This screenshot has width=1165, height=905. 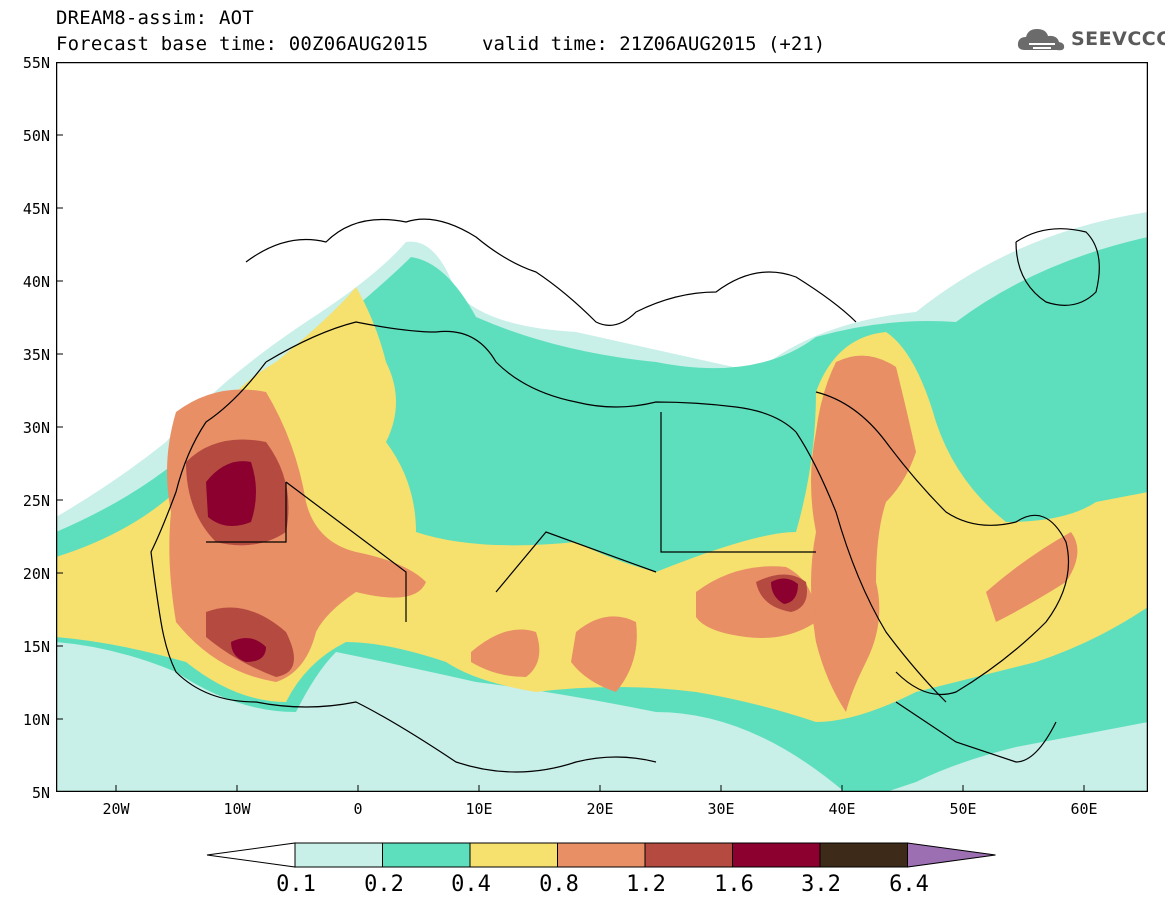 What do you see at coordinates (248, 650) in the screenshot?
I see `aot-contour-1.6-mali` at bounding box center [248, 650].